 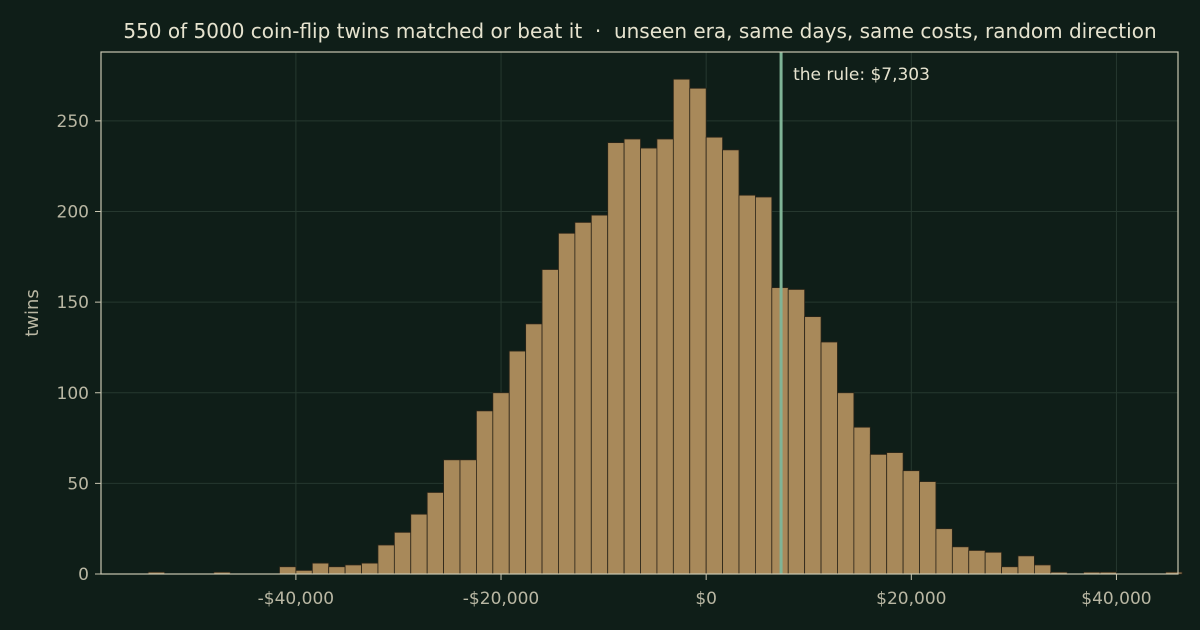 I want to click on x-tick-label: $20,000, so click(x=911, y=599).